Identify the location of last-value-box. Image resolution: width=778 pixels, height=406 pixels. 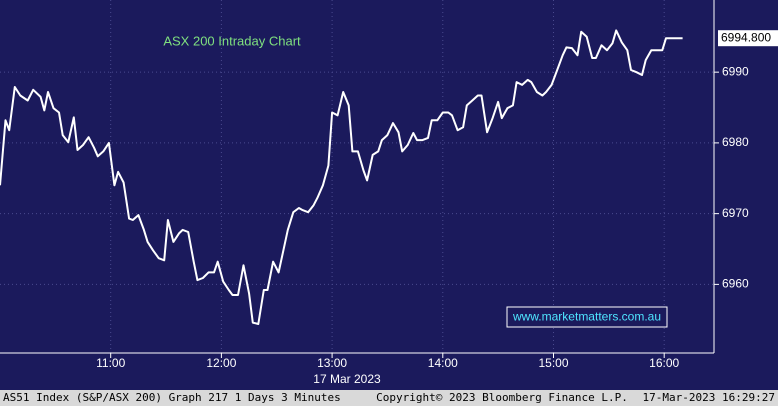
(748, 38).